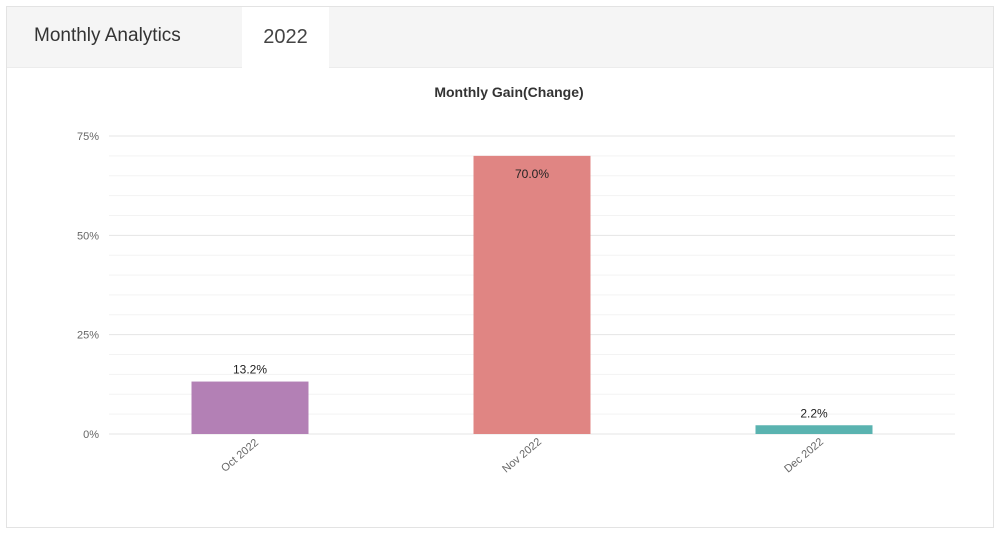  Describe the element at coordinates (91, 435) in the screenshot. I see `y-tick-label: 0%` at that location.